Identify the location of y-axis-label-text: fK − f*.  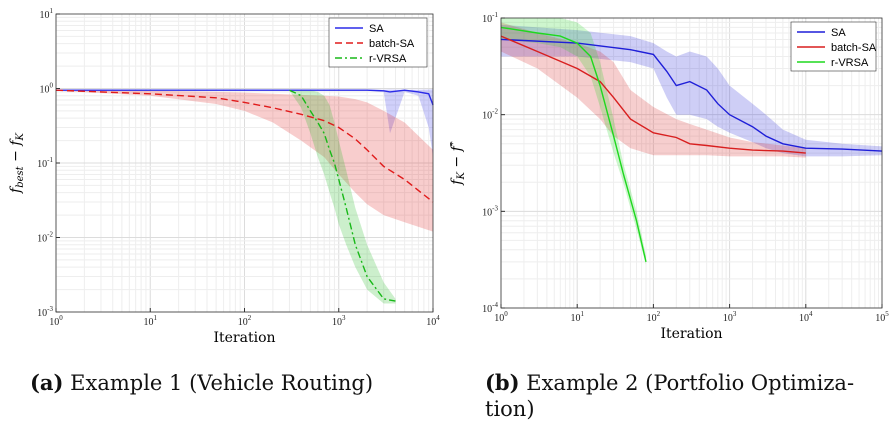
(458, 163).